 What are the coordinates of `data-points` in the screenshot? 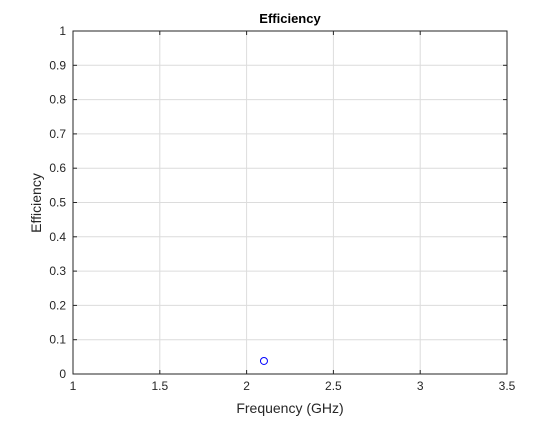 It's located at (263, 360).